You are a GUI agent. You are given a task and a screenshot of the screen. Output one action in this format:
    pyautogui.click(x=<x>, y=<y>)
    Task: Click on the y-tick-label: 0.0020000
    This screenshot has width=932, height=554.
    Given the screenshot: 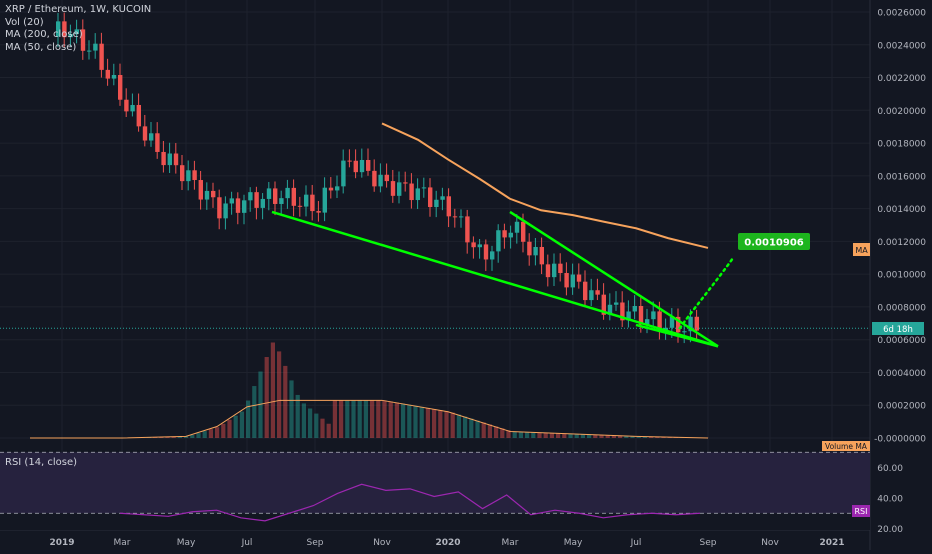 What is the action you would take?
    pyautogui.click(x=901, y=112)
    